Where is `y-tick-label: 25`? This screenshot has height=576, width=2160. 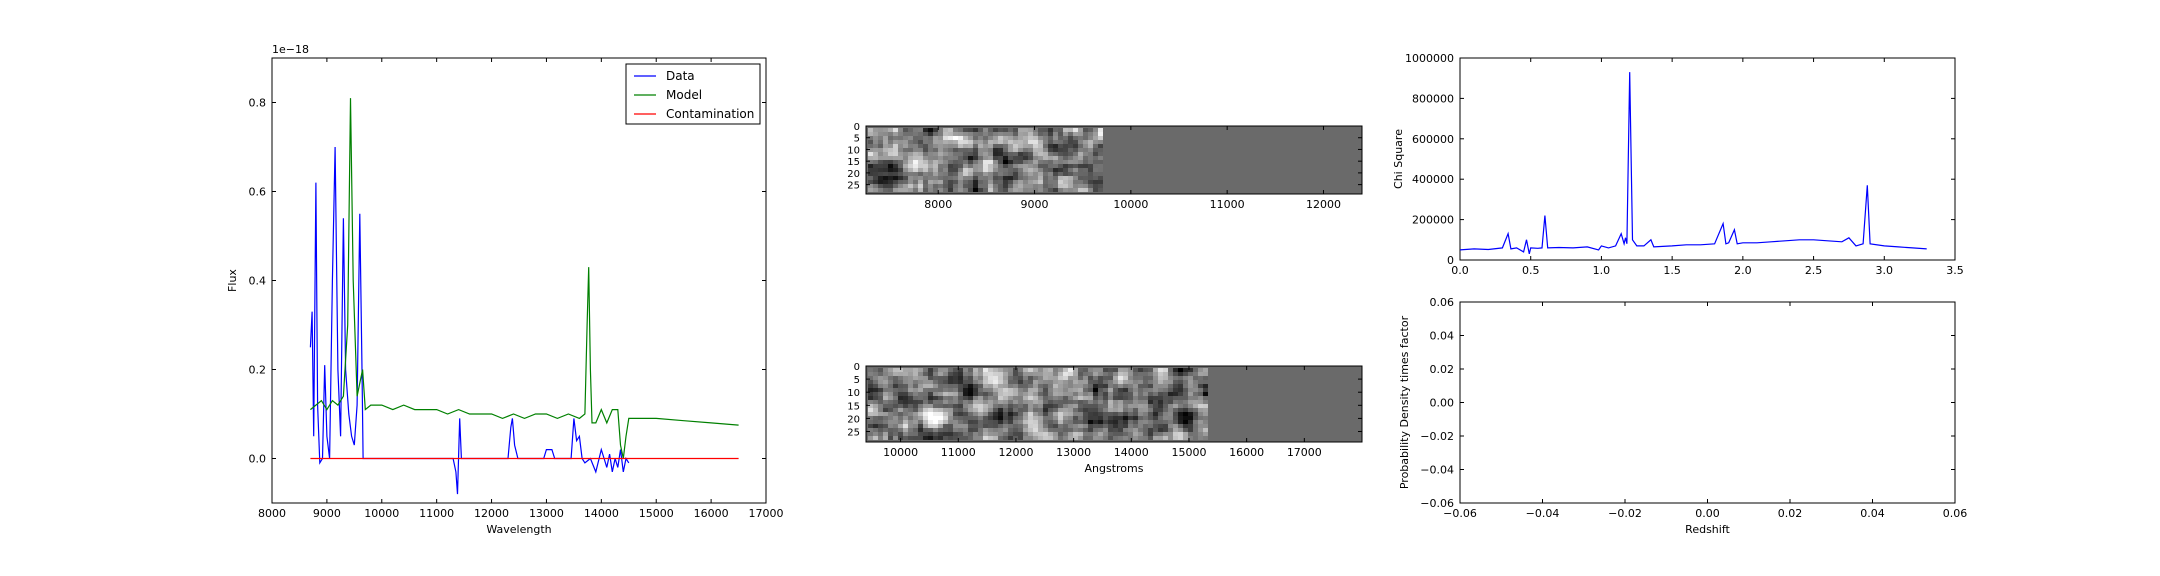 y-tick-label: 25 is located at coordinates (853, 433).